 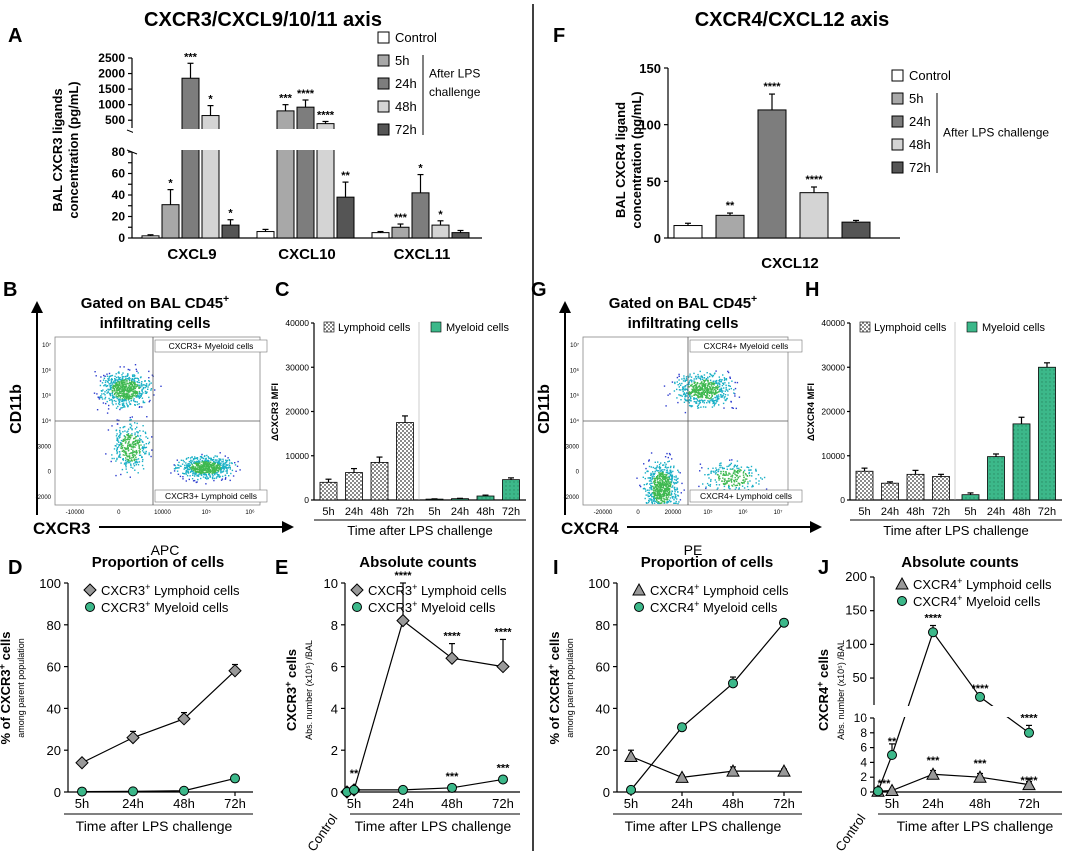 What do you see at coordinates (334, 667) in the screenshot?
I see `axis-E-tick-label: 6` at bounding box center [334, 667].